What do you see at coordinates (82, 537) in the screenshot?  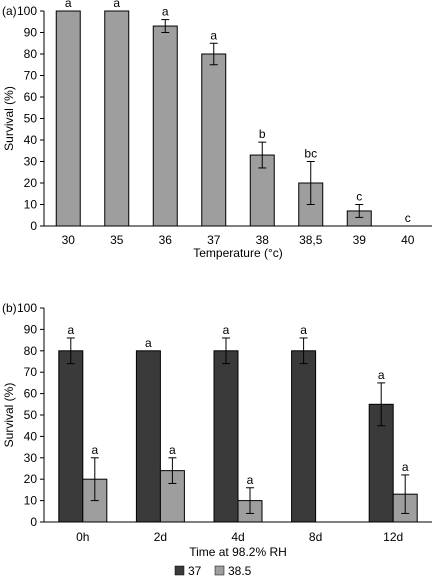 I see `panel-b-x-tick-label: 0h` at bounding box center [82, 537].